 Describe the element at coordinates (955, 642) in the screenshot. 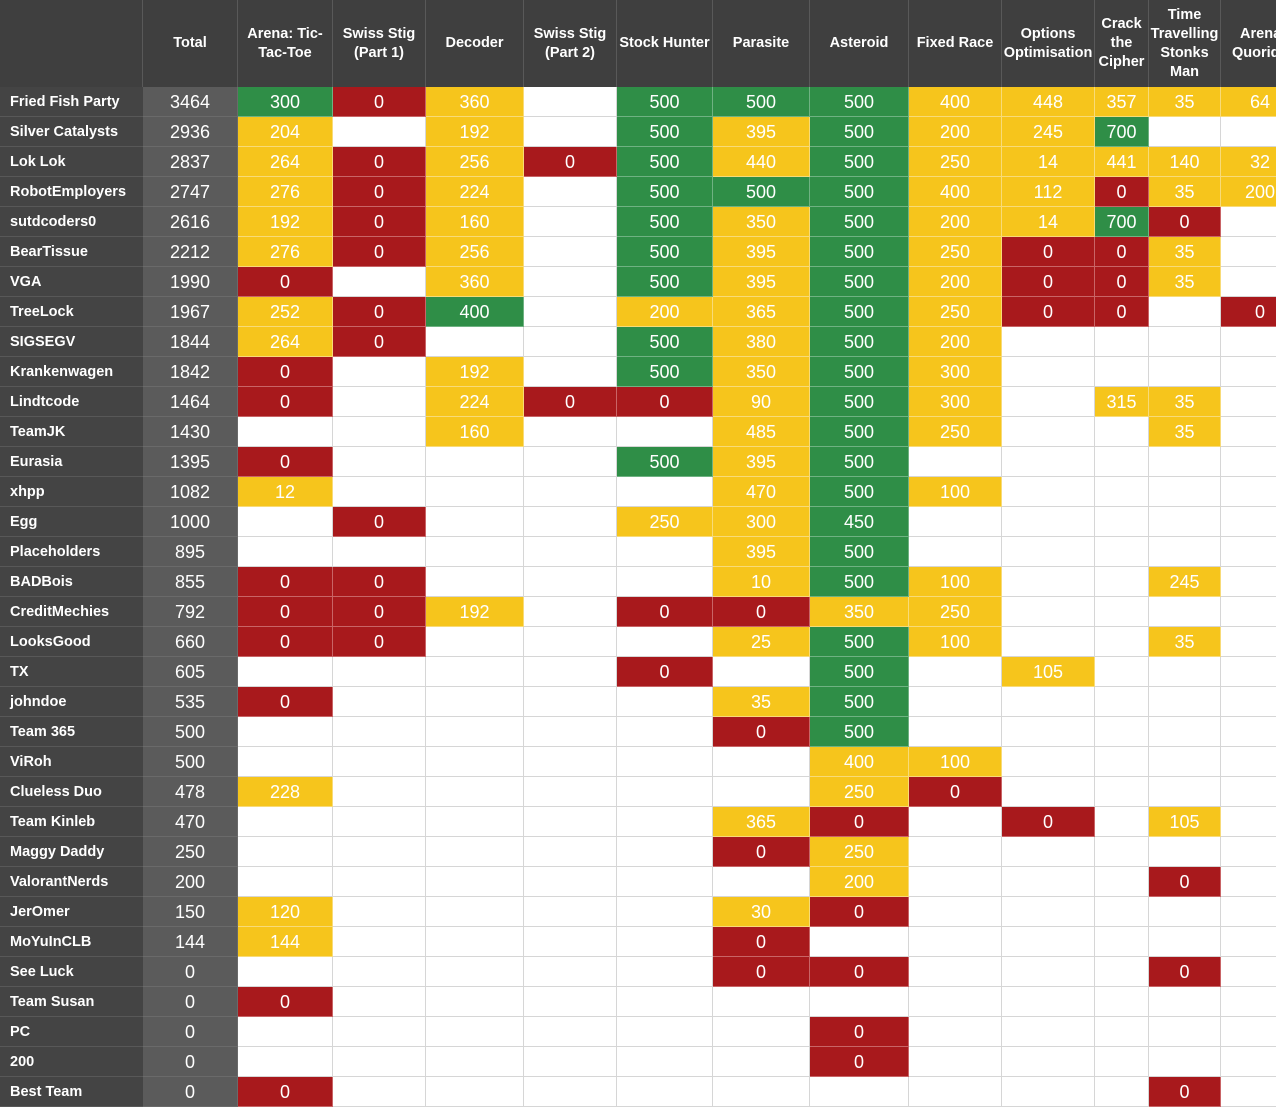

I see `score-cell-fixed-race: 100` at that location.